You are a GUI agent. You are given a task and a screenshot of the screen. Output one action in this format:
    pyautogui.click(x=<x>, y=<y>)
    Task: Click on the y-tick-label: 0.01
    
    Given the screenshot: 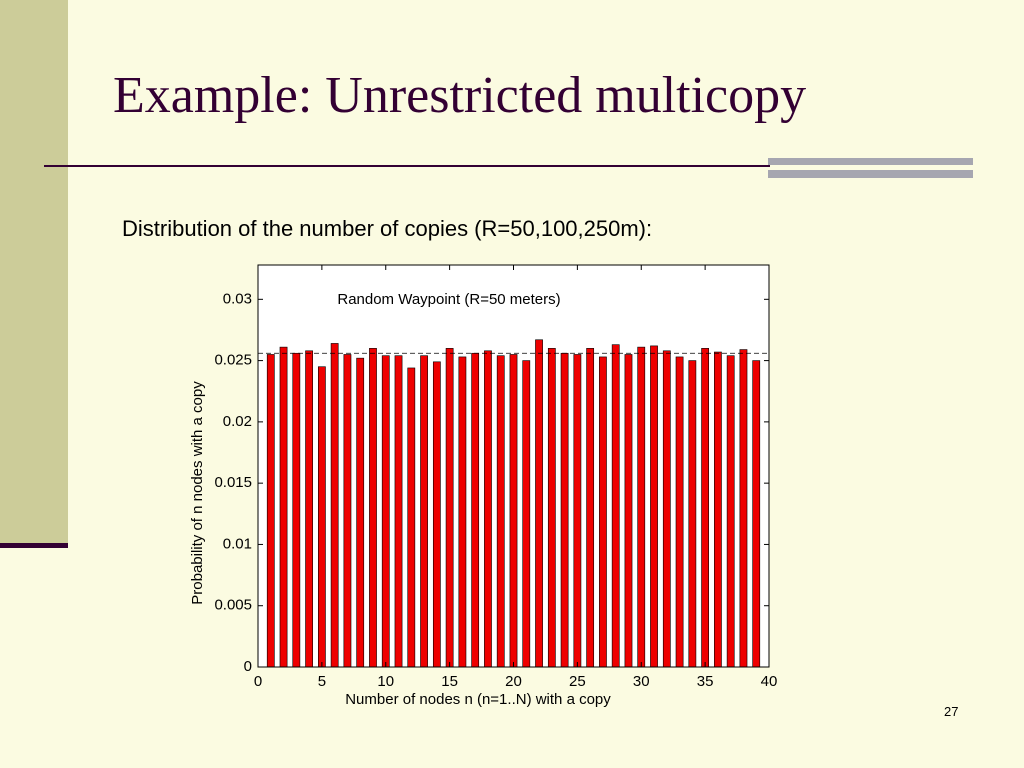 What is the action you would take?
    pyautogui.click(x=237, y=543)
    